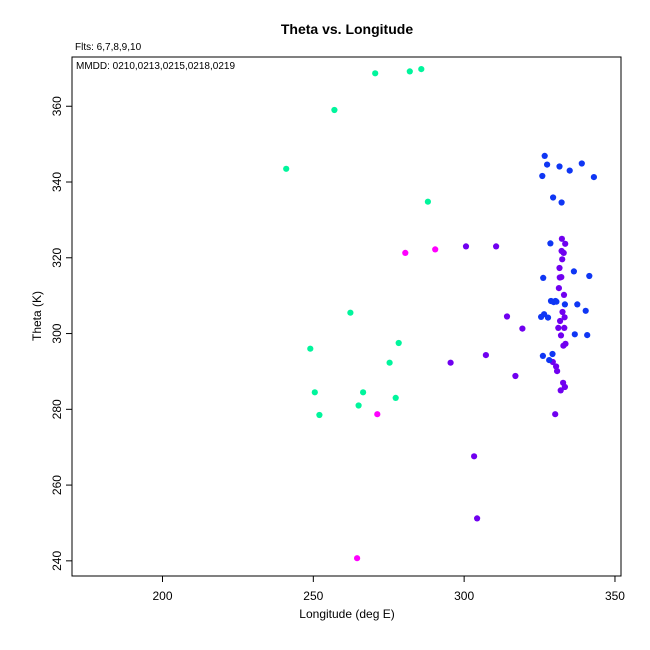 Image resolution: width=650 pixels, height=650 pixels. What do you see at coordinates (57, 182) in the screenshot?
I see `y-tick-label: 340` at bounding box center [57, 182].